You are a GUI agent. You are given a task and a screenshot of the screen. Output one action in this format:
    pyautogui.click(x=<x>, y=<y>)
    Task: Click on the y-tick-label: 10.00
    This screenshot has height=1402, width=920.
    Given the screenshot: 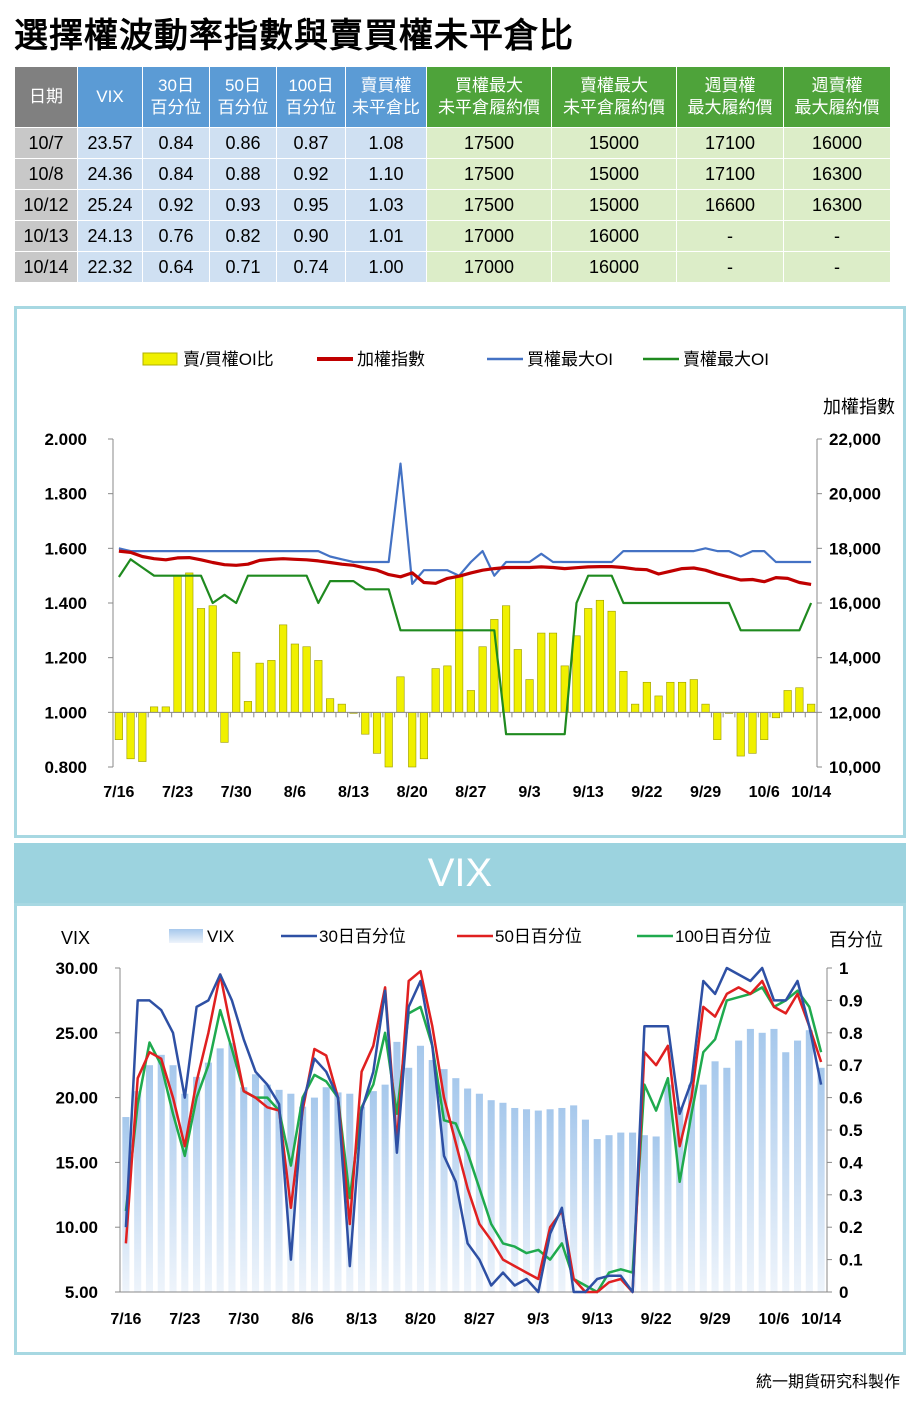 What is the action you would take?
    pyautogui.click(x=76, y=1227)
    